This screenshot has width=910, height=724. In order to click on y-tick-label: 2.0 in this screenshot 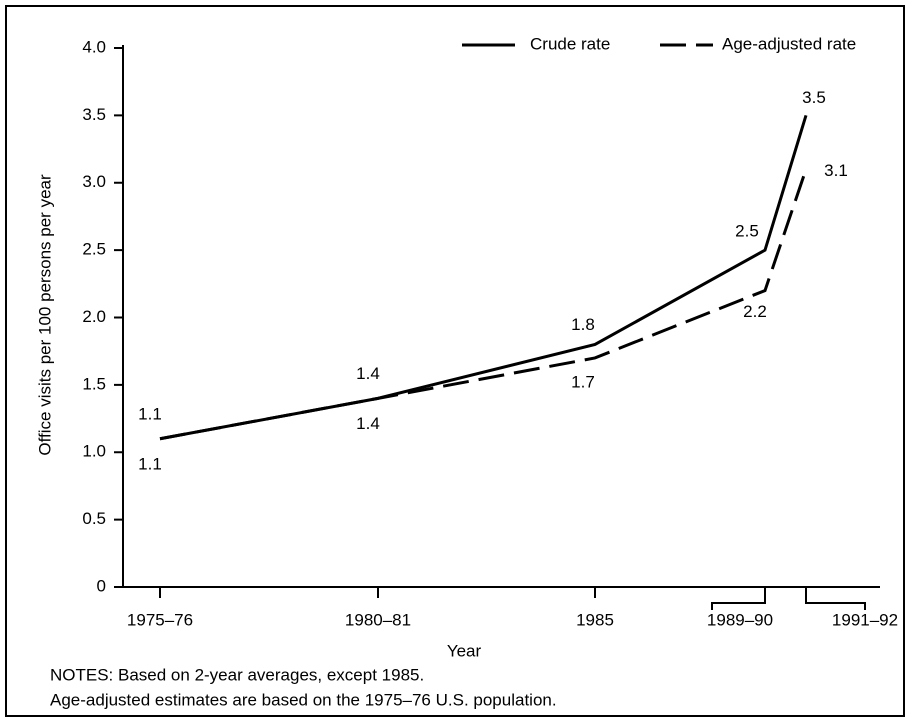, I will do `click(94, 316)`.